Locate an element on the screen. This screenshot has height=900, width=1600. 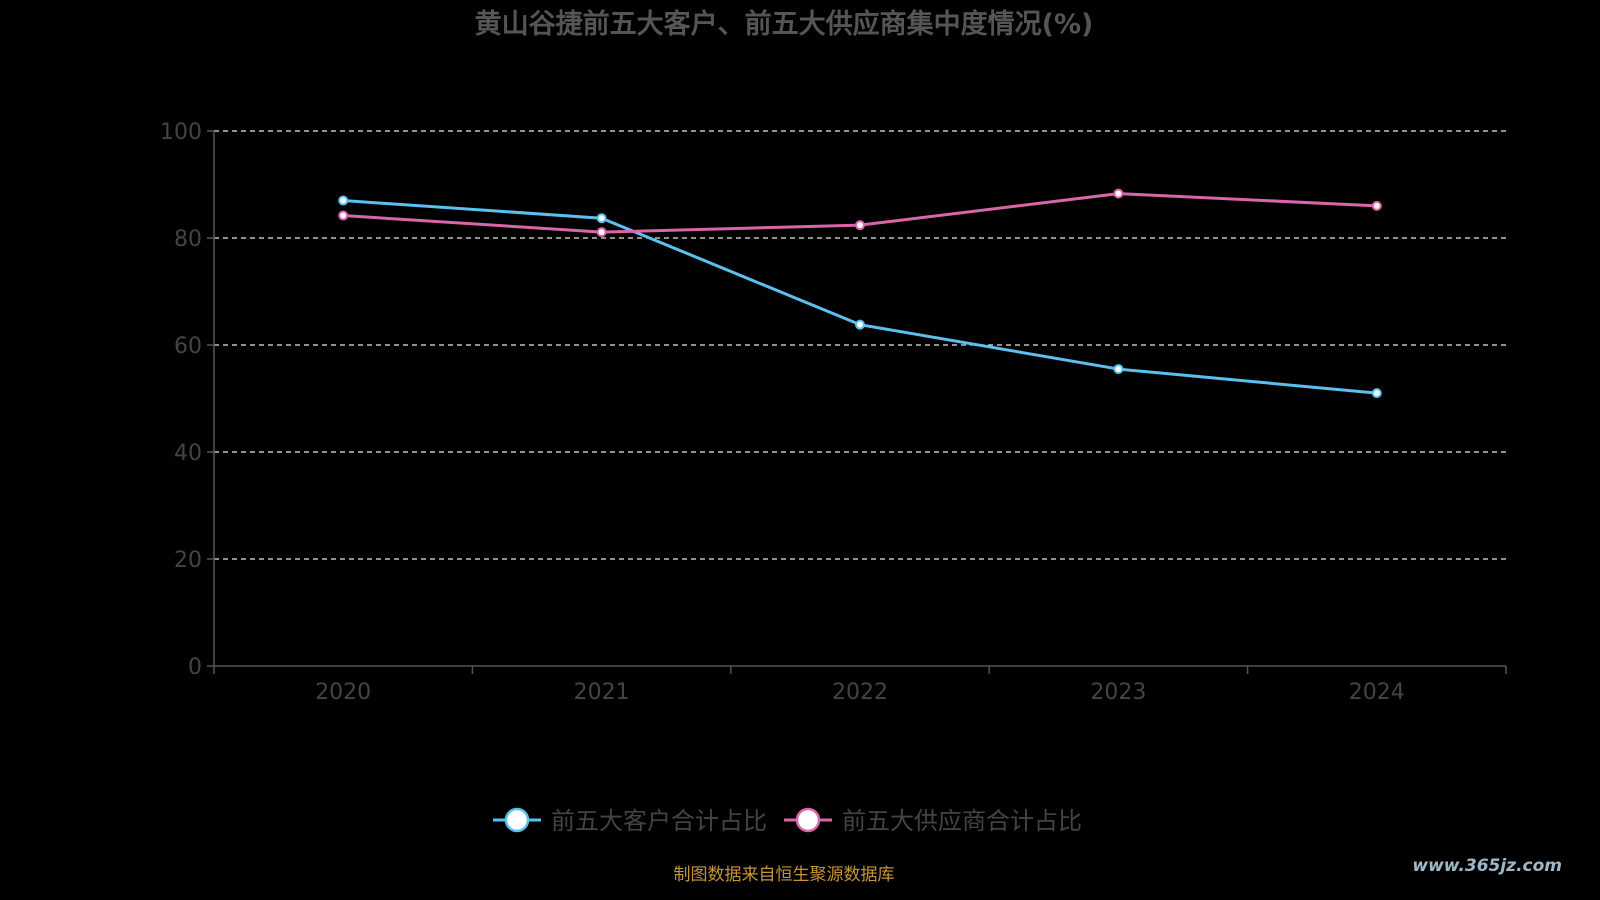
y-tick-label: 20 is located at coordinates (188, 560).